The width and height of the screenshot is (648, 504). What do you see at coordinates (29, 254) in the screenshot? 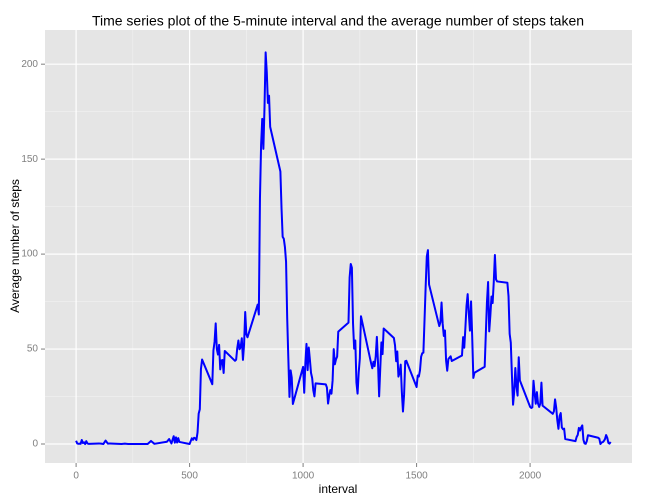
I see `y-tick-label: 100` at bounding box center [29, 254].